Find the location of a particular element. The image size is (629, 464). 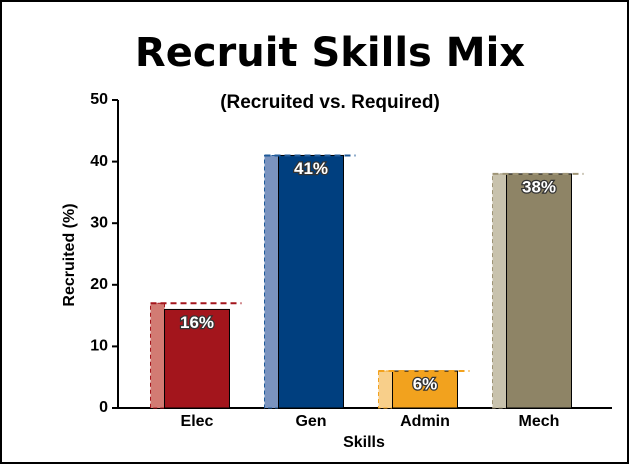

x-tick-label: Mech is located at coordinates (539, 421).